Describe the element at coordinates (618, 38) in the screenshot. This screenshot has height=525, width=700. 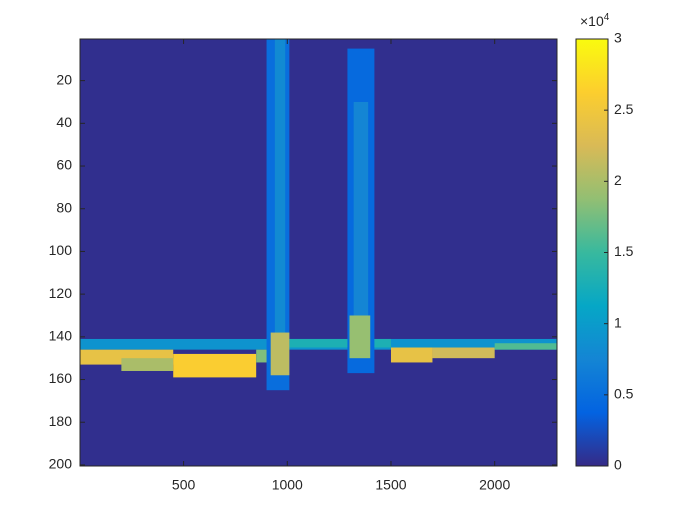
I see `colorbar-tick-label: 3` at that location.